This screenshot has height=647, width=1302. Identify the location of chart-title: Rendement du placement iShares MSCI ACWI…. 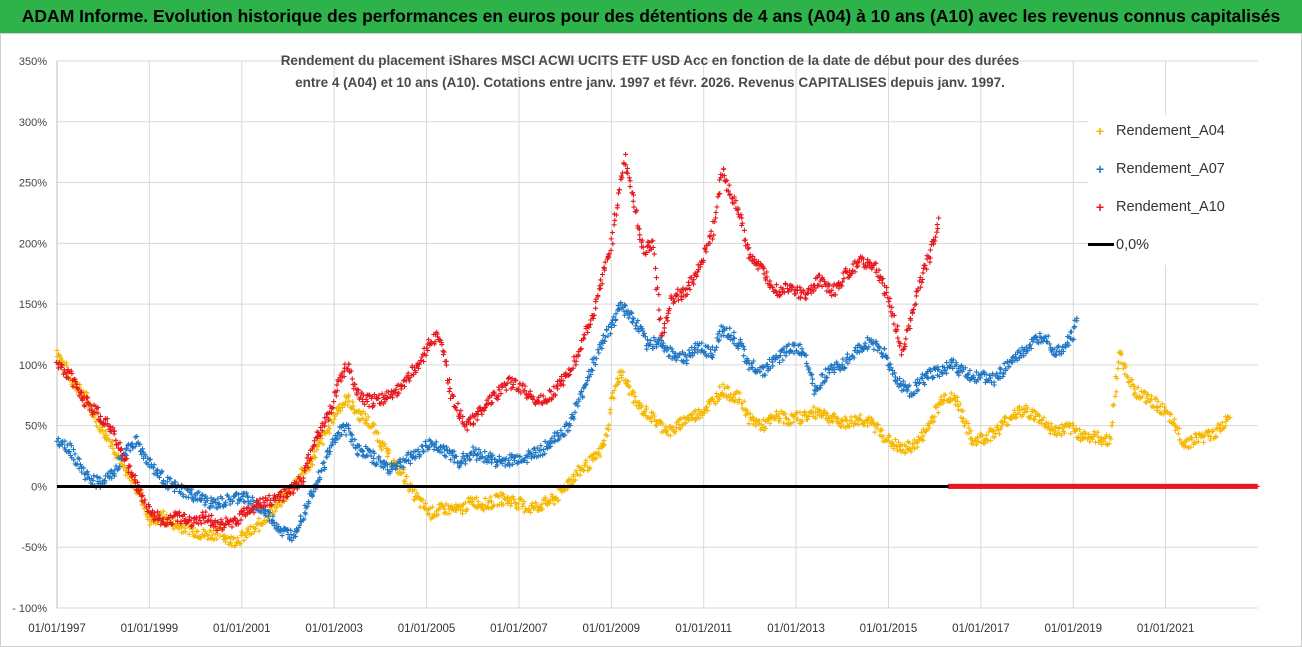
(650, 72).